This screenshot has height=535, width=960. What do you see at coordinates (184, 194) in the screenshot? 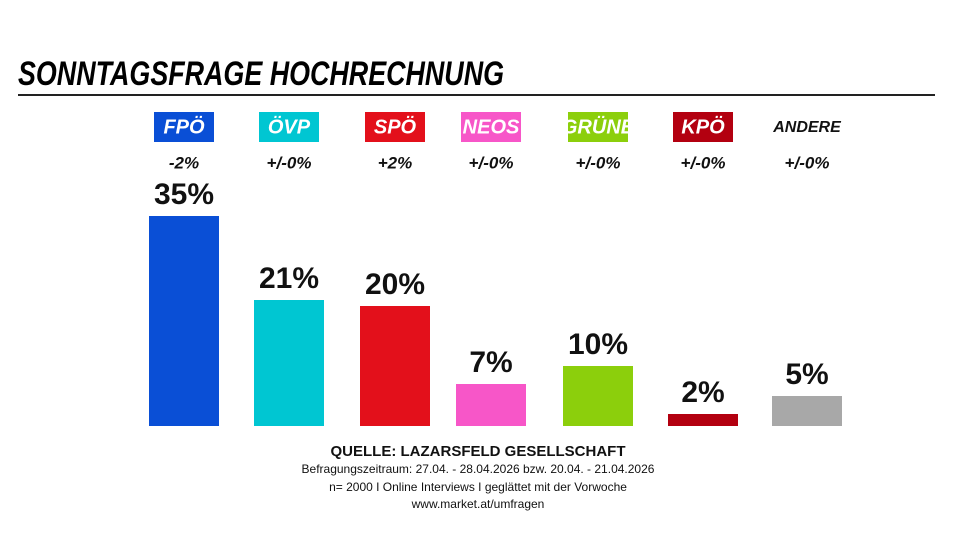
I see `value-label: 35%` at bounding box center [184, 194].